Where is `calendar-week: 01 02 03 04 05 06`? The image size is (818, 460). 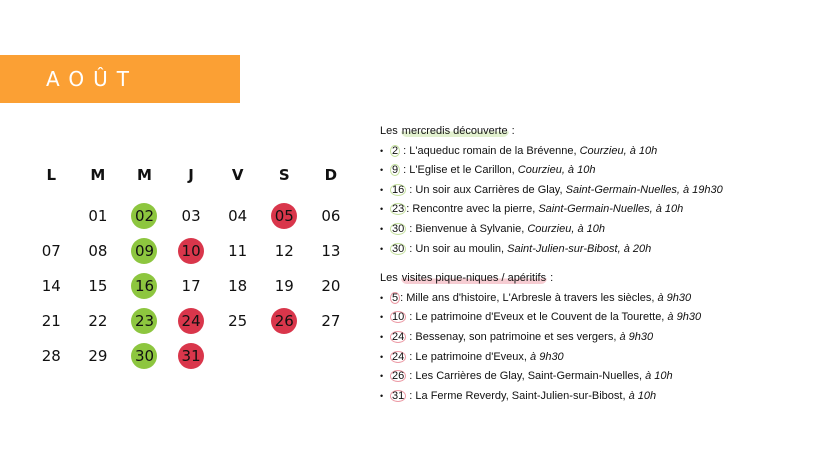
calendar-week: 01 02 03 04 05 06 is located at coordinates (191, 215).